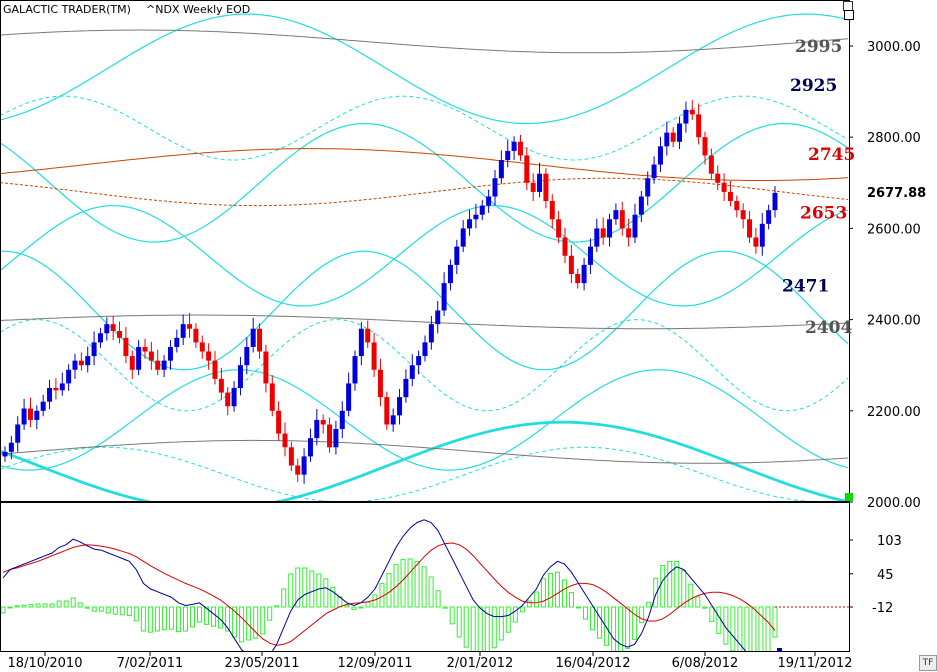 Image resolution: width=937 pixels, height=672 pixels. What do you see at coordinates (849, 497) in the screenshot?
I see `green-square-icon` at bounding box center [849, 497].